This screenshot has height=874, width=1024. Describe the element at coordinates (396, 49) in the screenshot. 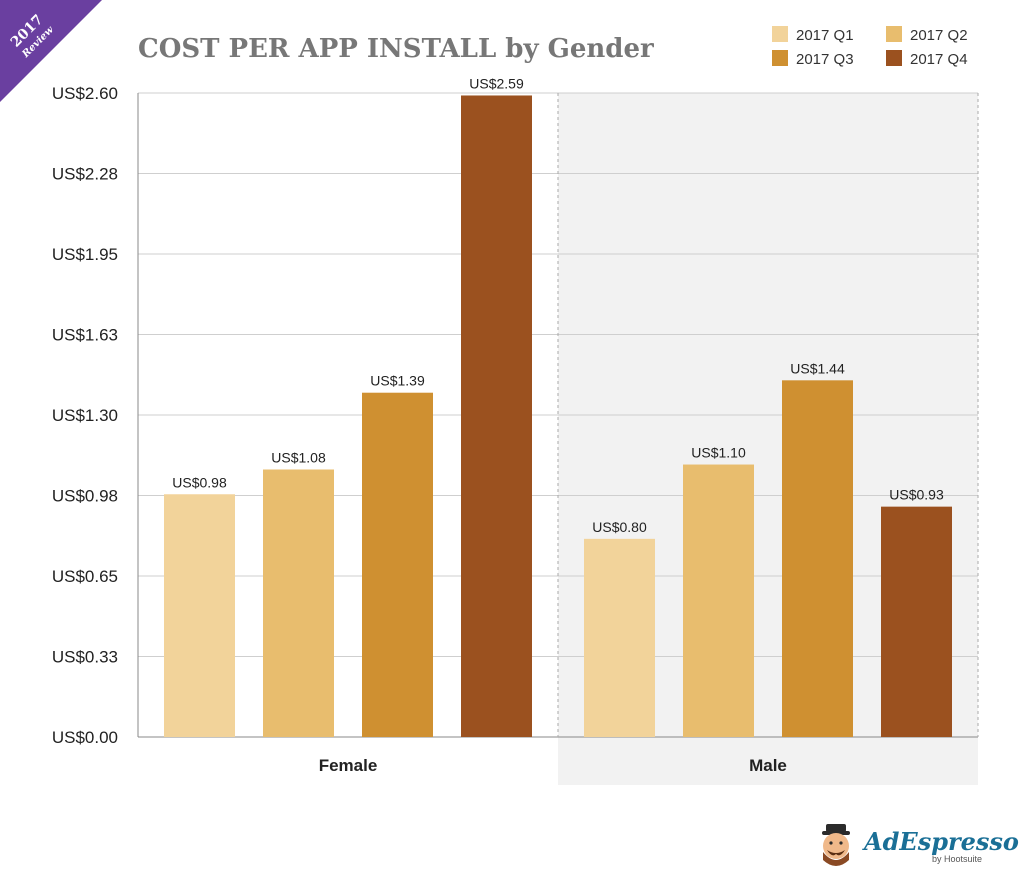

I see `chart-title: COST PER APP INSTALL by Gender` at that location.